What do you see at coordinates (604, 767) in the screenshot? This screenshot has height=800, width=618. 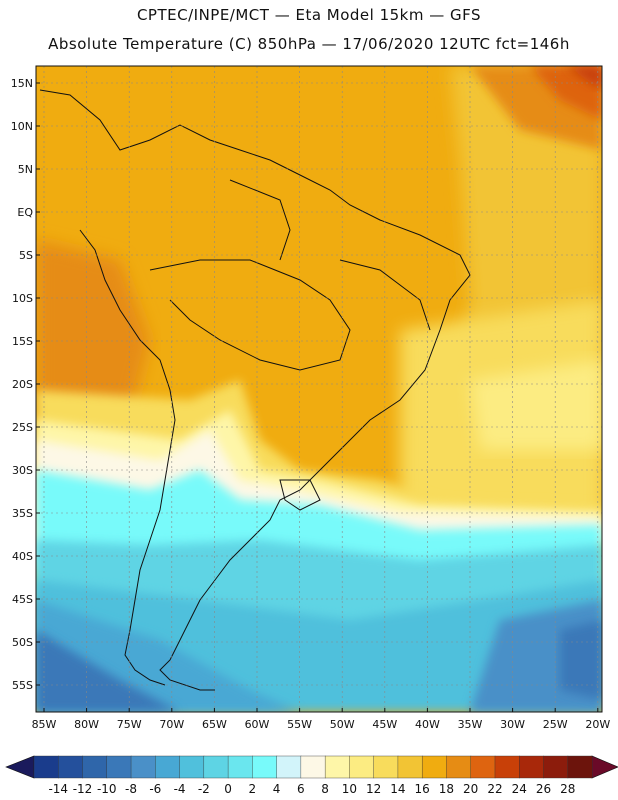 I see `colorbar-max-arrow` at bounding box center [604, 767].